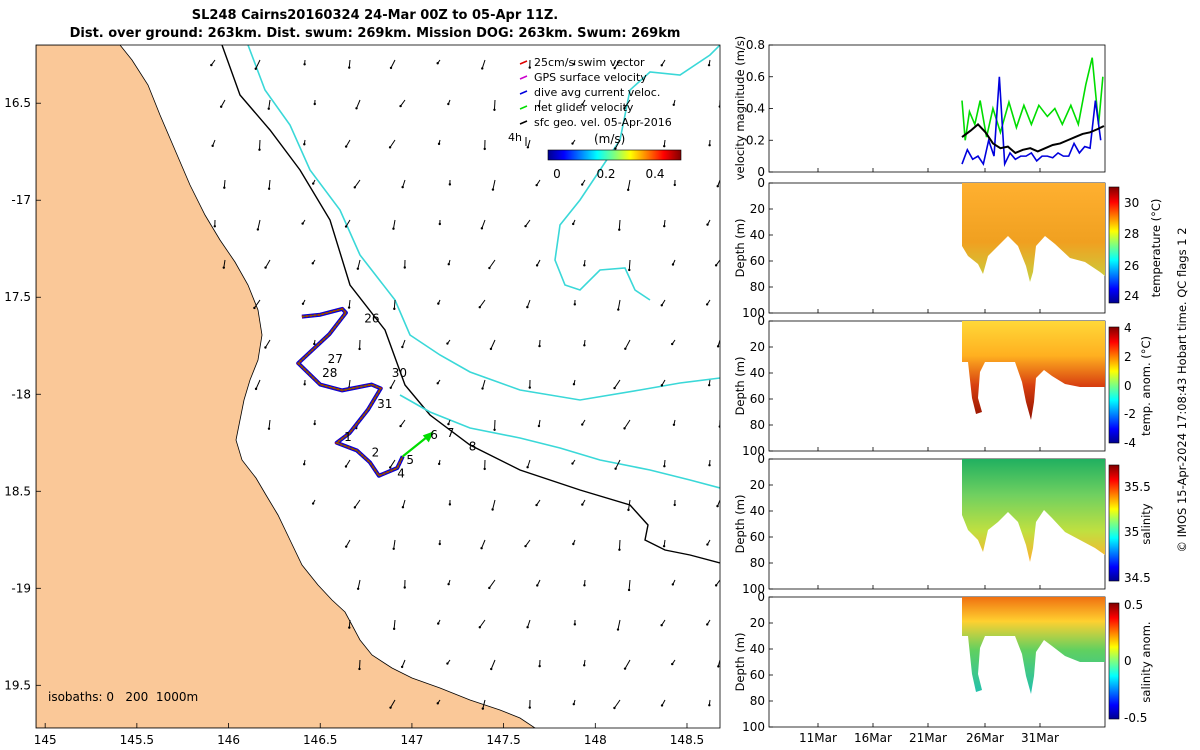  Describe the element at coordinates (757, 287) in the screenshot. I see `depth-tick-label: 80` at that location.